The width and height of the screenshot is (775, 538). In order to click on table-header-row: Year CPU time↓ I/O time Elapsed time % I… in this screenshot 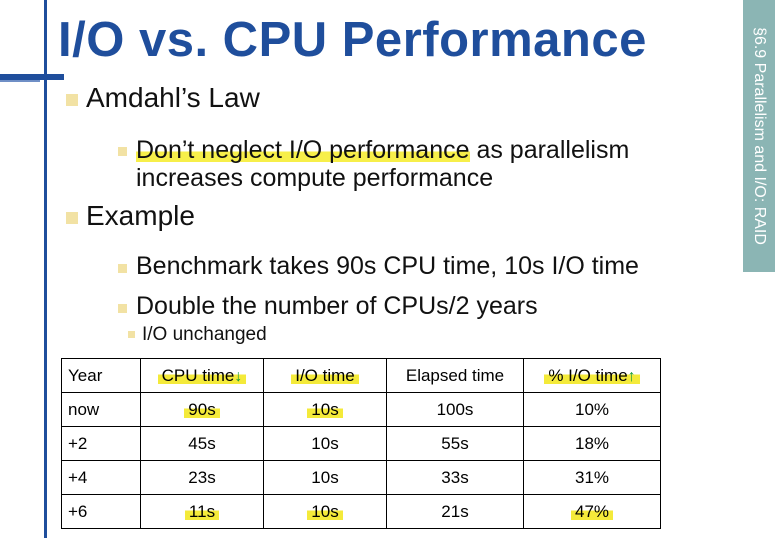, I will do `click(361, 375)`.